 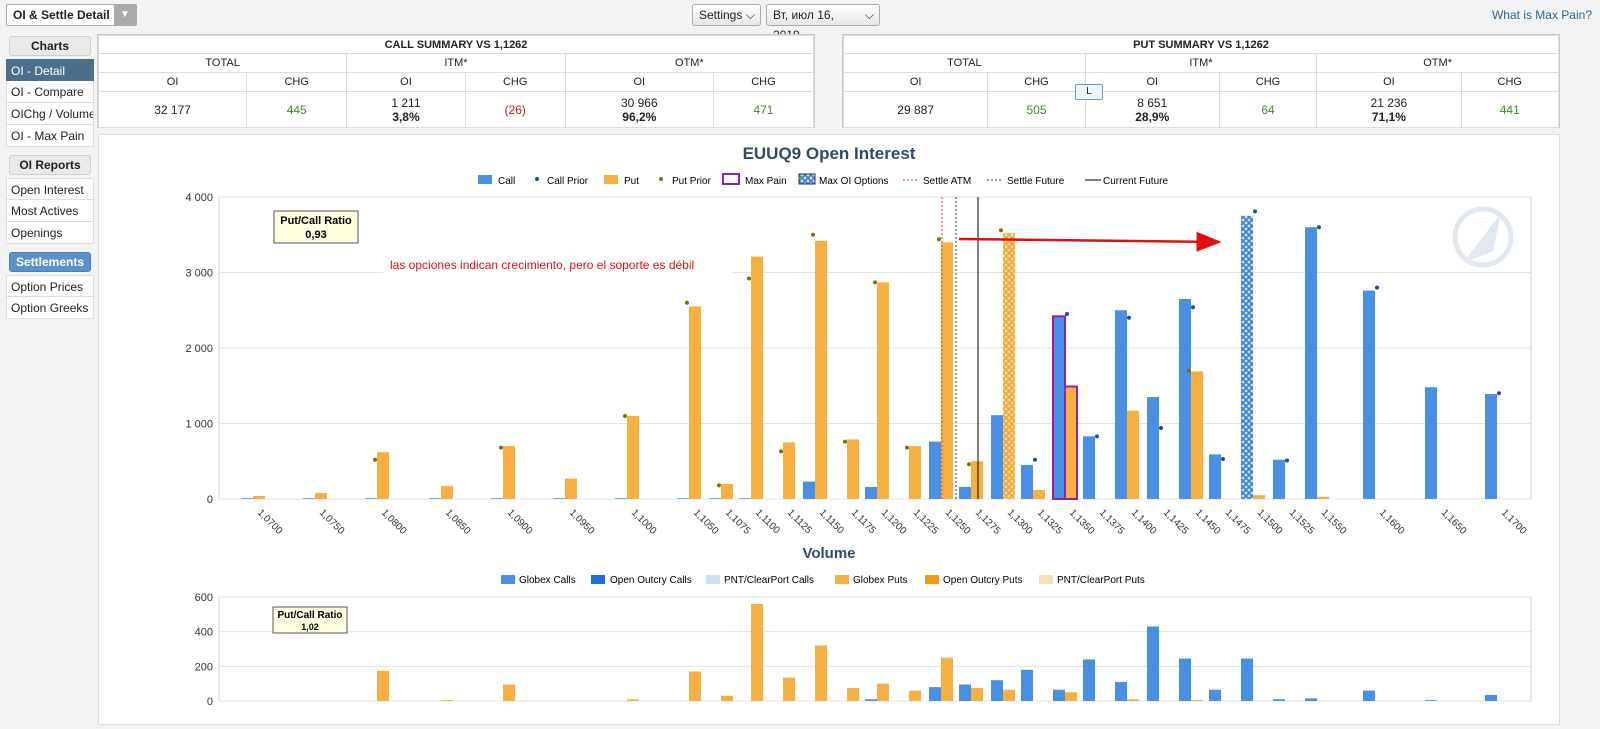 I want to click on otm-oi-cell: 21 236 71,1%, so click(x=1389, y=109).